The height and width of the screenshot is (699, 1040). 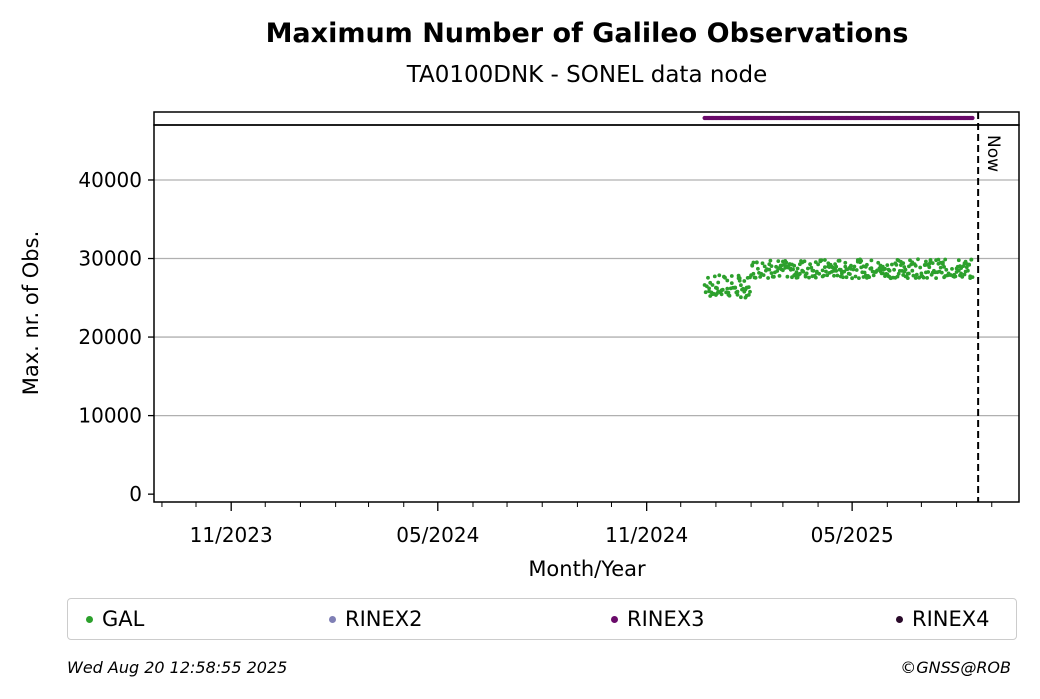 I want to click on y-tick-label: 20000, so click(x=110, y=337).